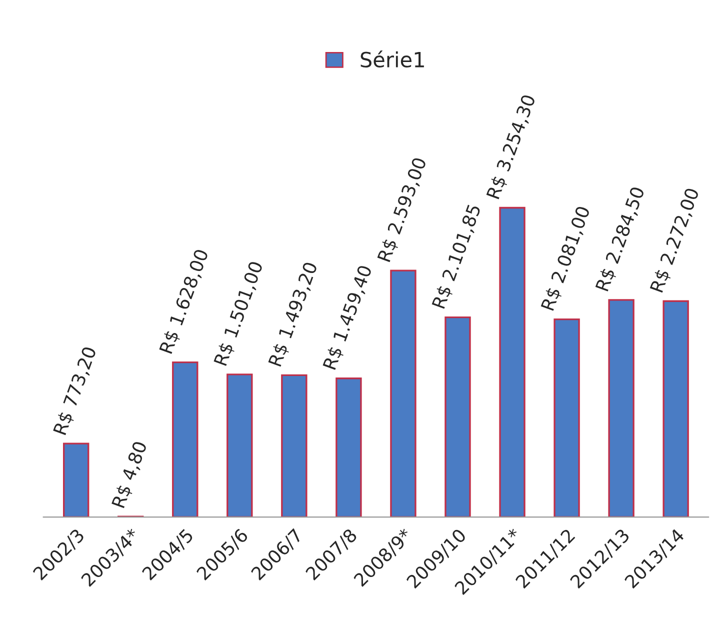 The height and width of the screenshot is (623, 723). I want to click on legend-label: Série1, so click(392, 59).